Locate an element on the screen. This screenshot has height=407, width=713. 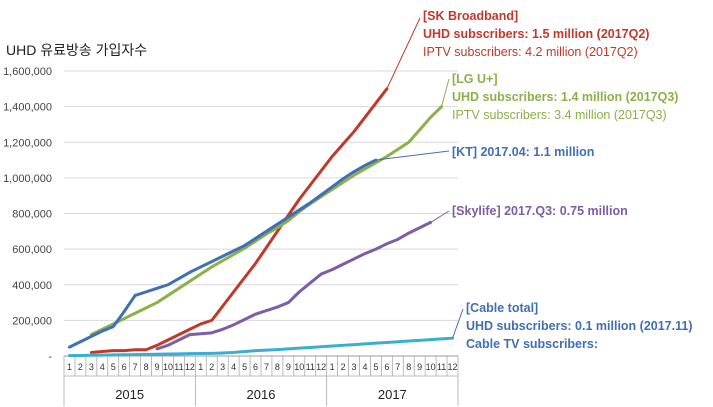
annotation-kt: [KT] 2017.04: 1.1 million is located at coordinates (523, 152).